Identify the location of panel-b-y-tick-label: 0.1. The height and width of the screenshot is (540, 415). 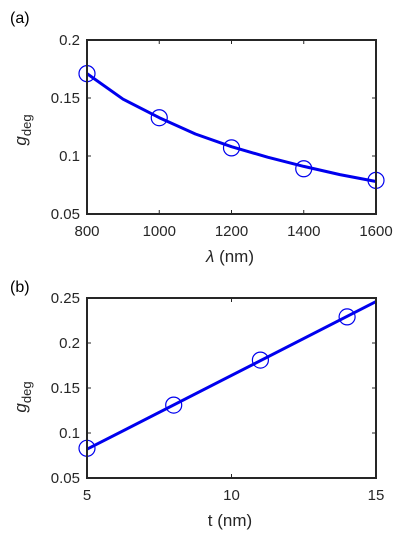
(69, 433).